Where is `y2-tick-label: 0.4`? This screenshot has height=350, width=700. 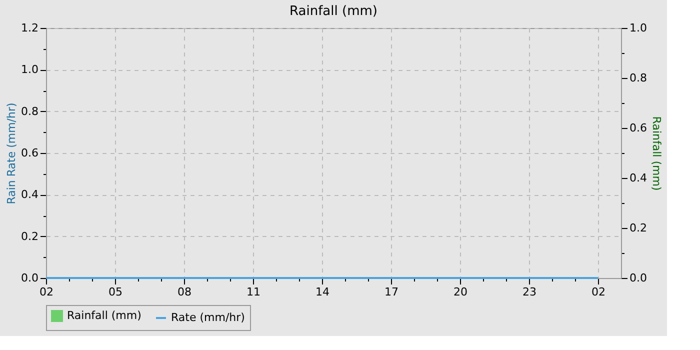 y2-tick-label: 0.4 is located at coordinates (638, 178).